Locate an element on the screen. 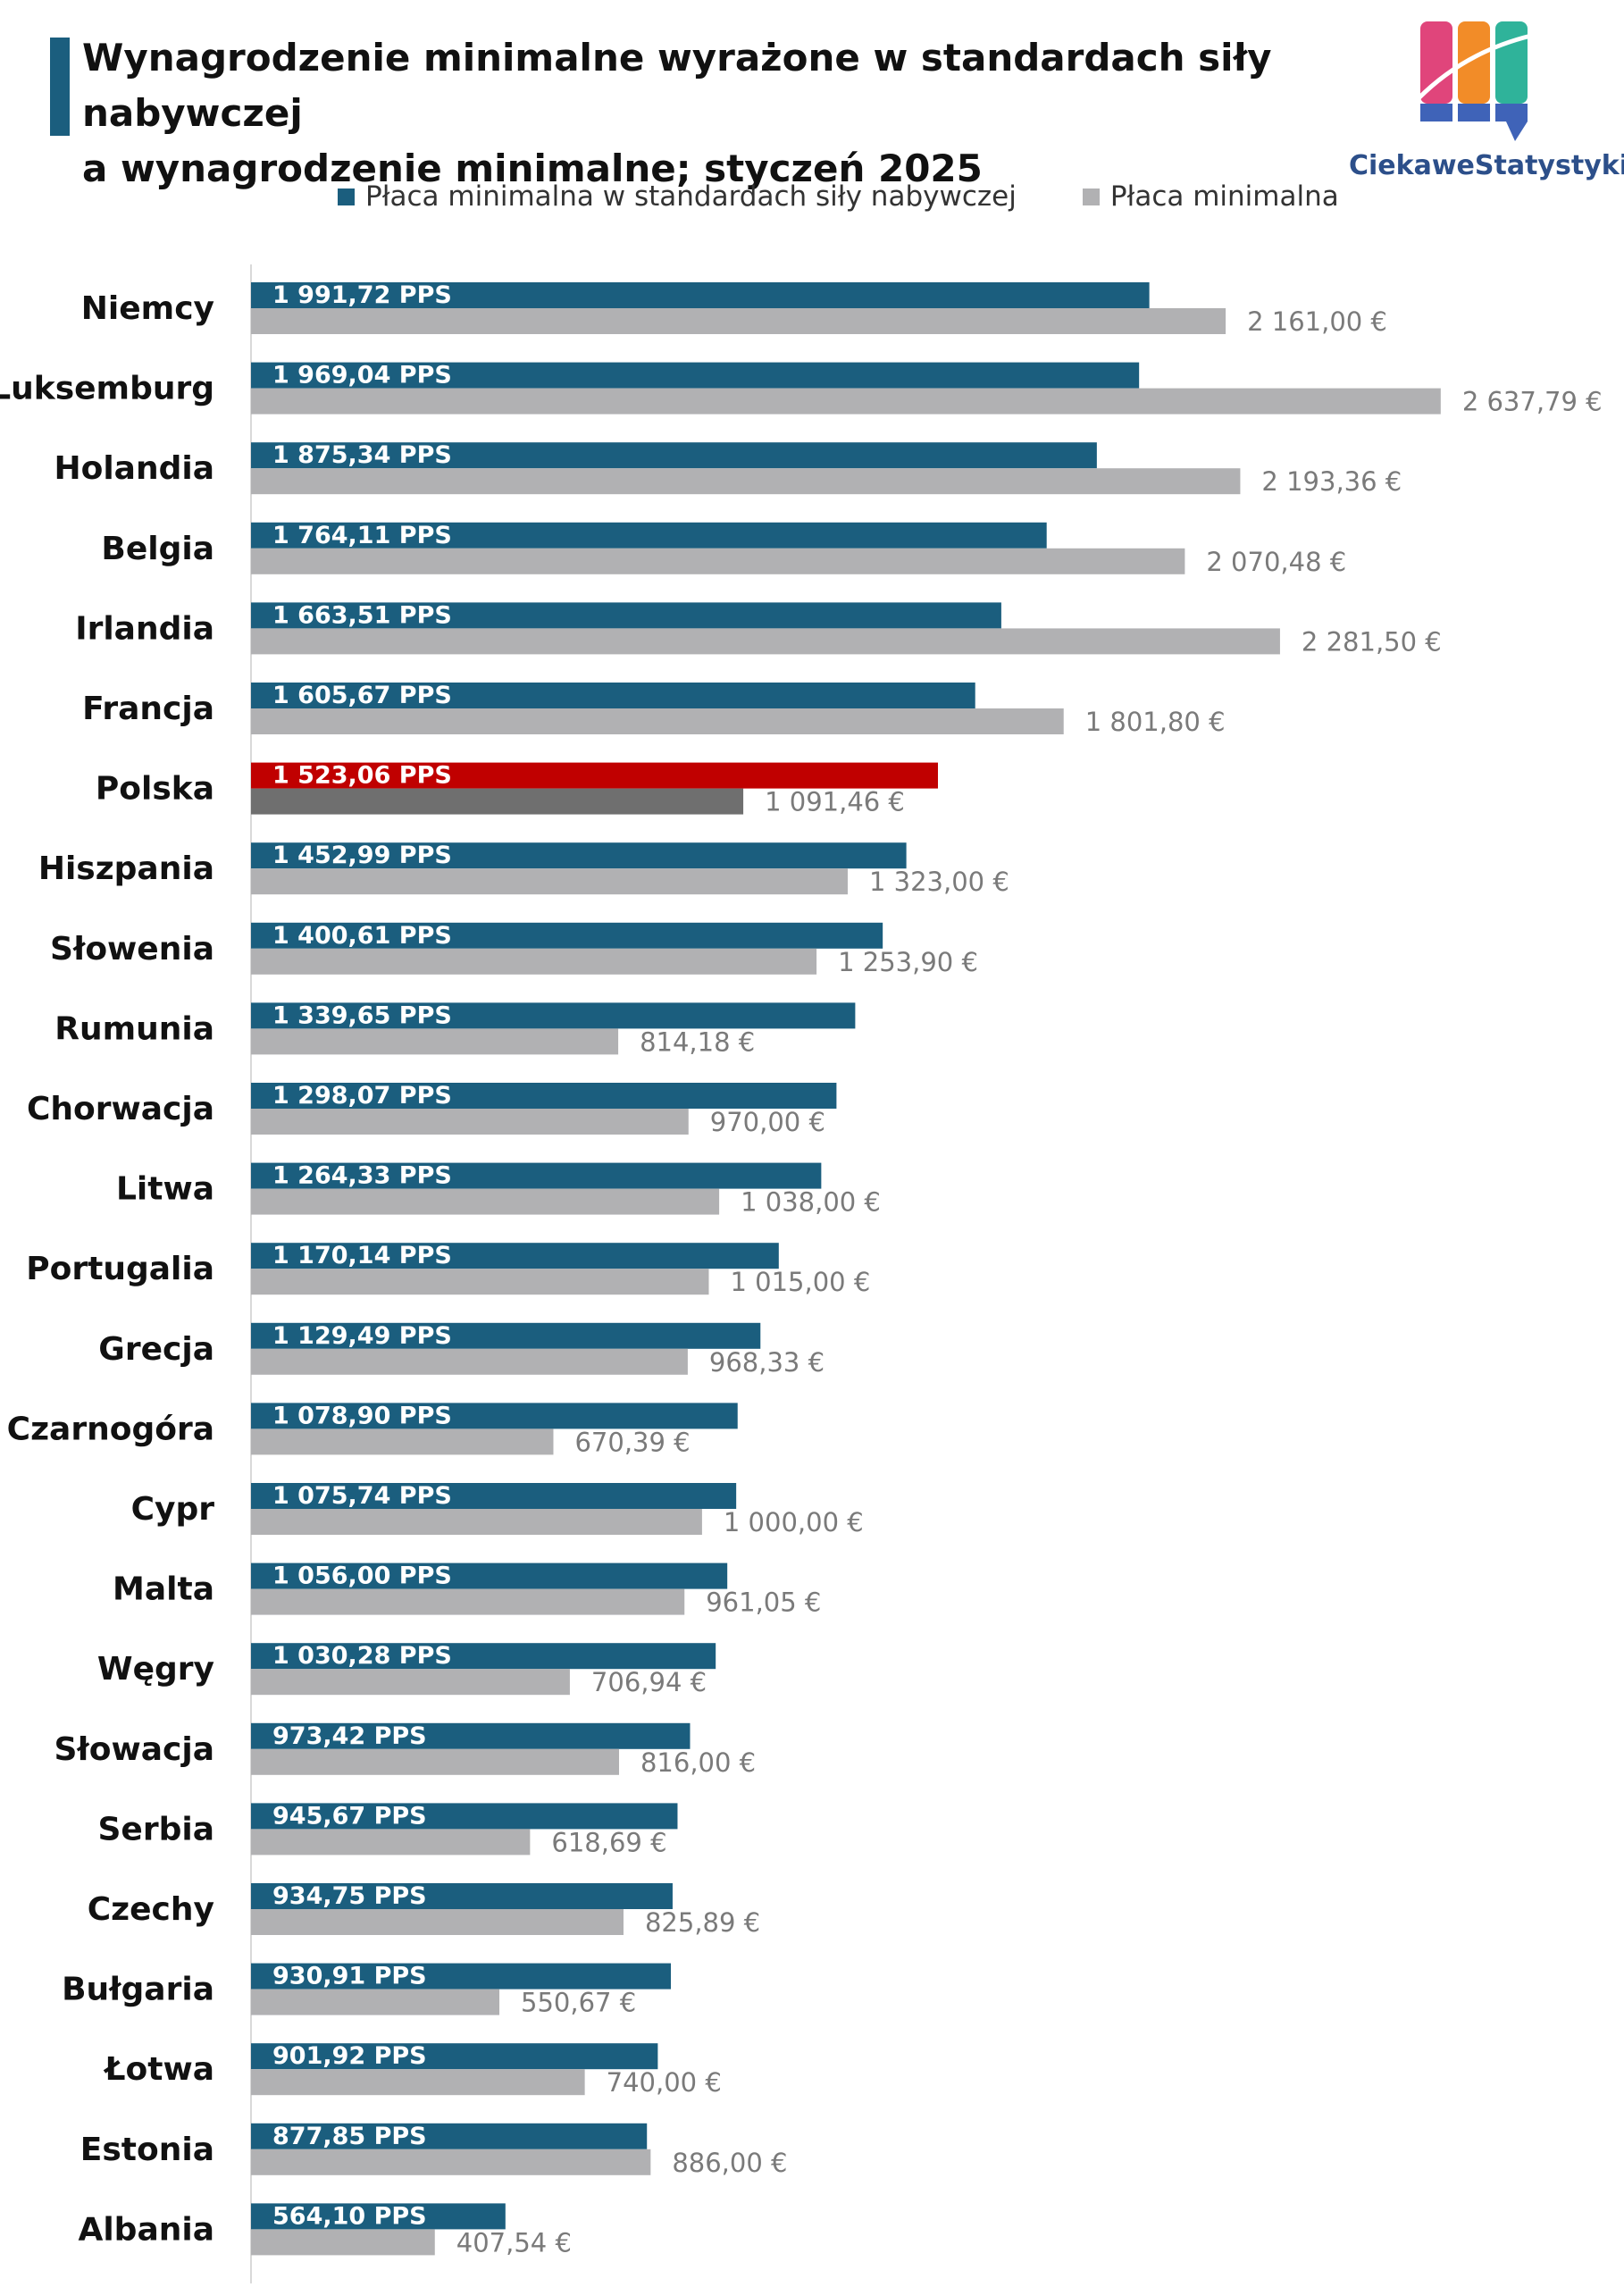 The width and height of the screenshot is (1624, 2287). legend-item-eur: Płaca minimalna is located at coordinates (1210, 196).